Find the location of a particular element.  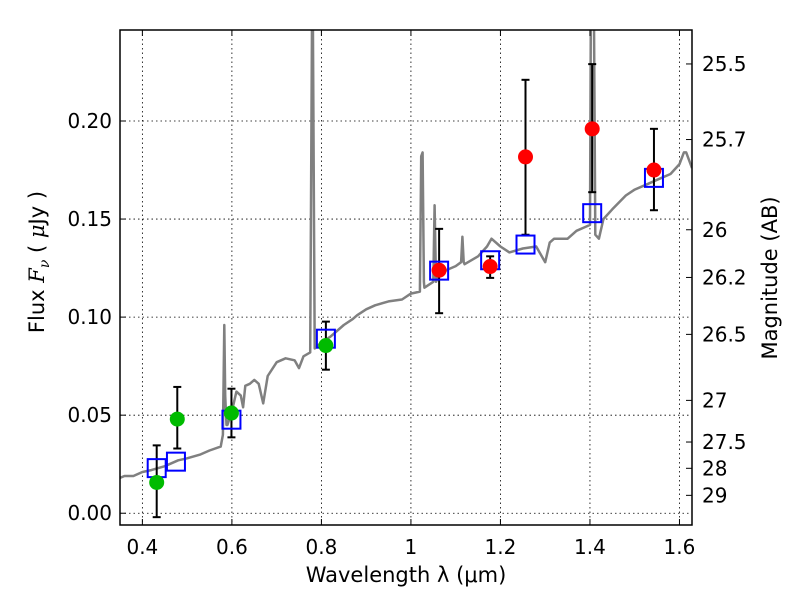

x-tick-label: 0.8 is located at coordinates (322, 547).